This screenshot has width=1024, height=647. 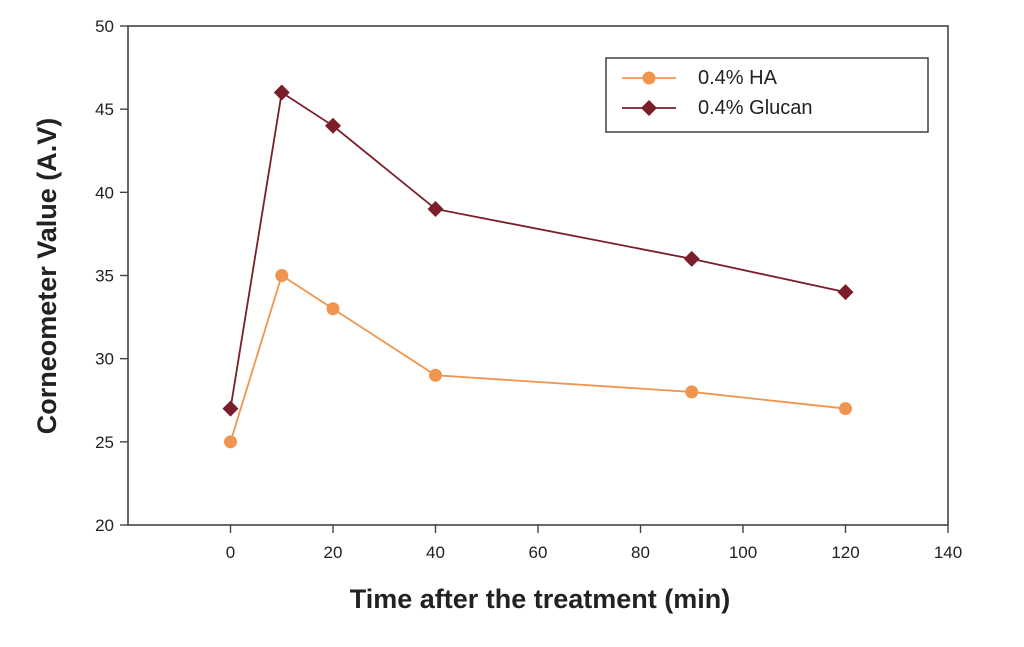 I want to click on y-tick-label: 25, so click(x=104, y=442).